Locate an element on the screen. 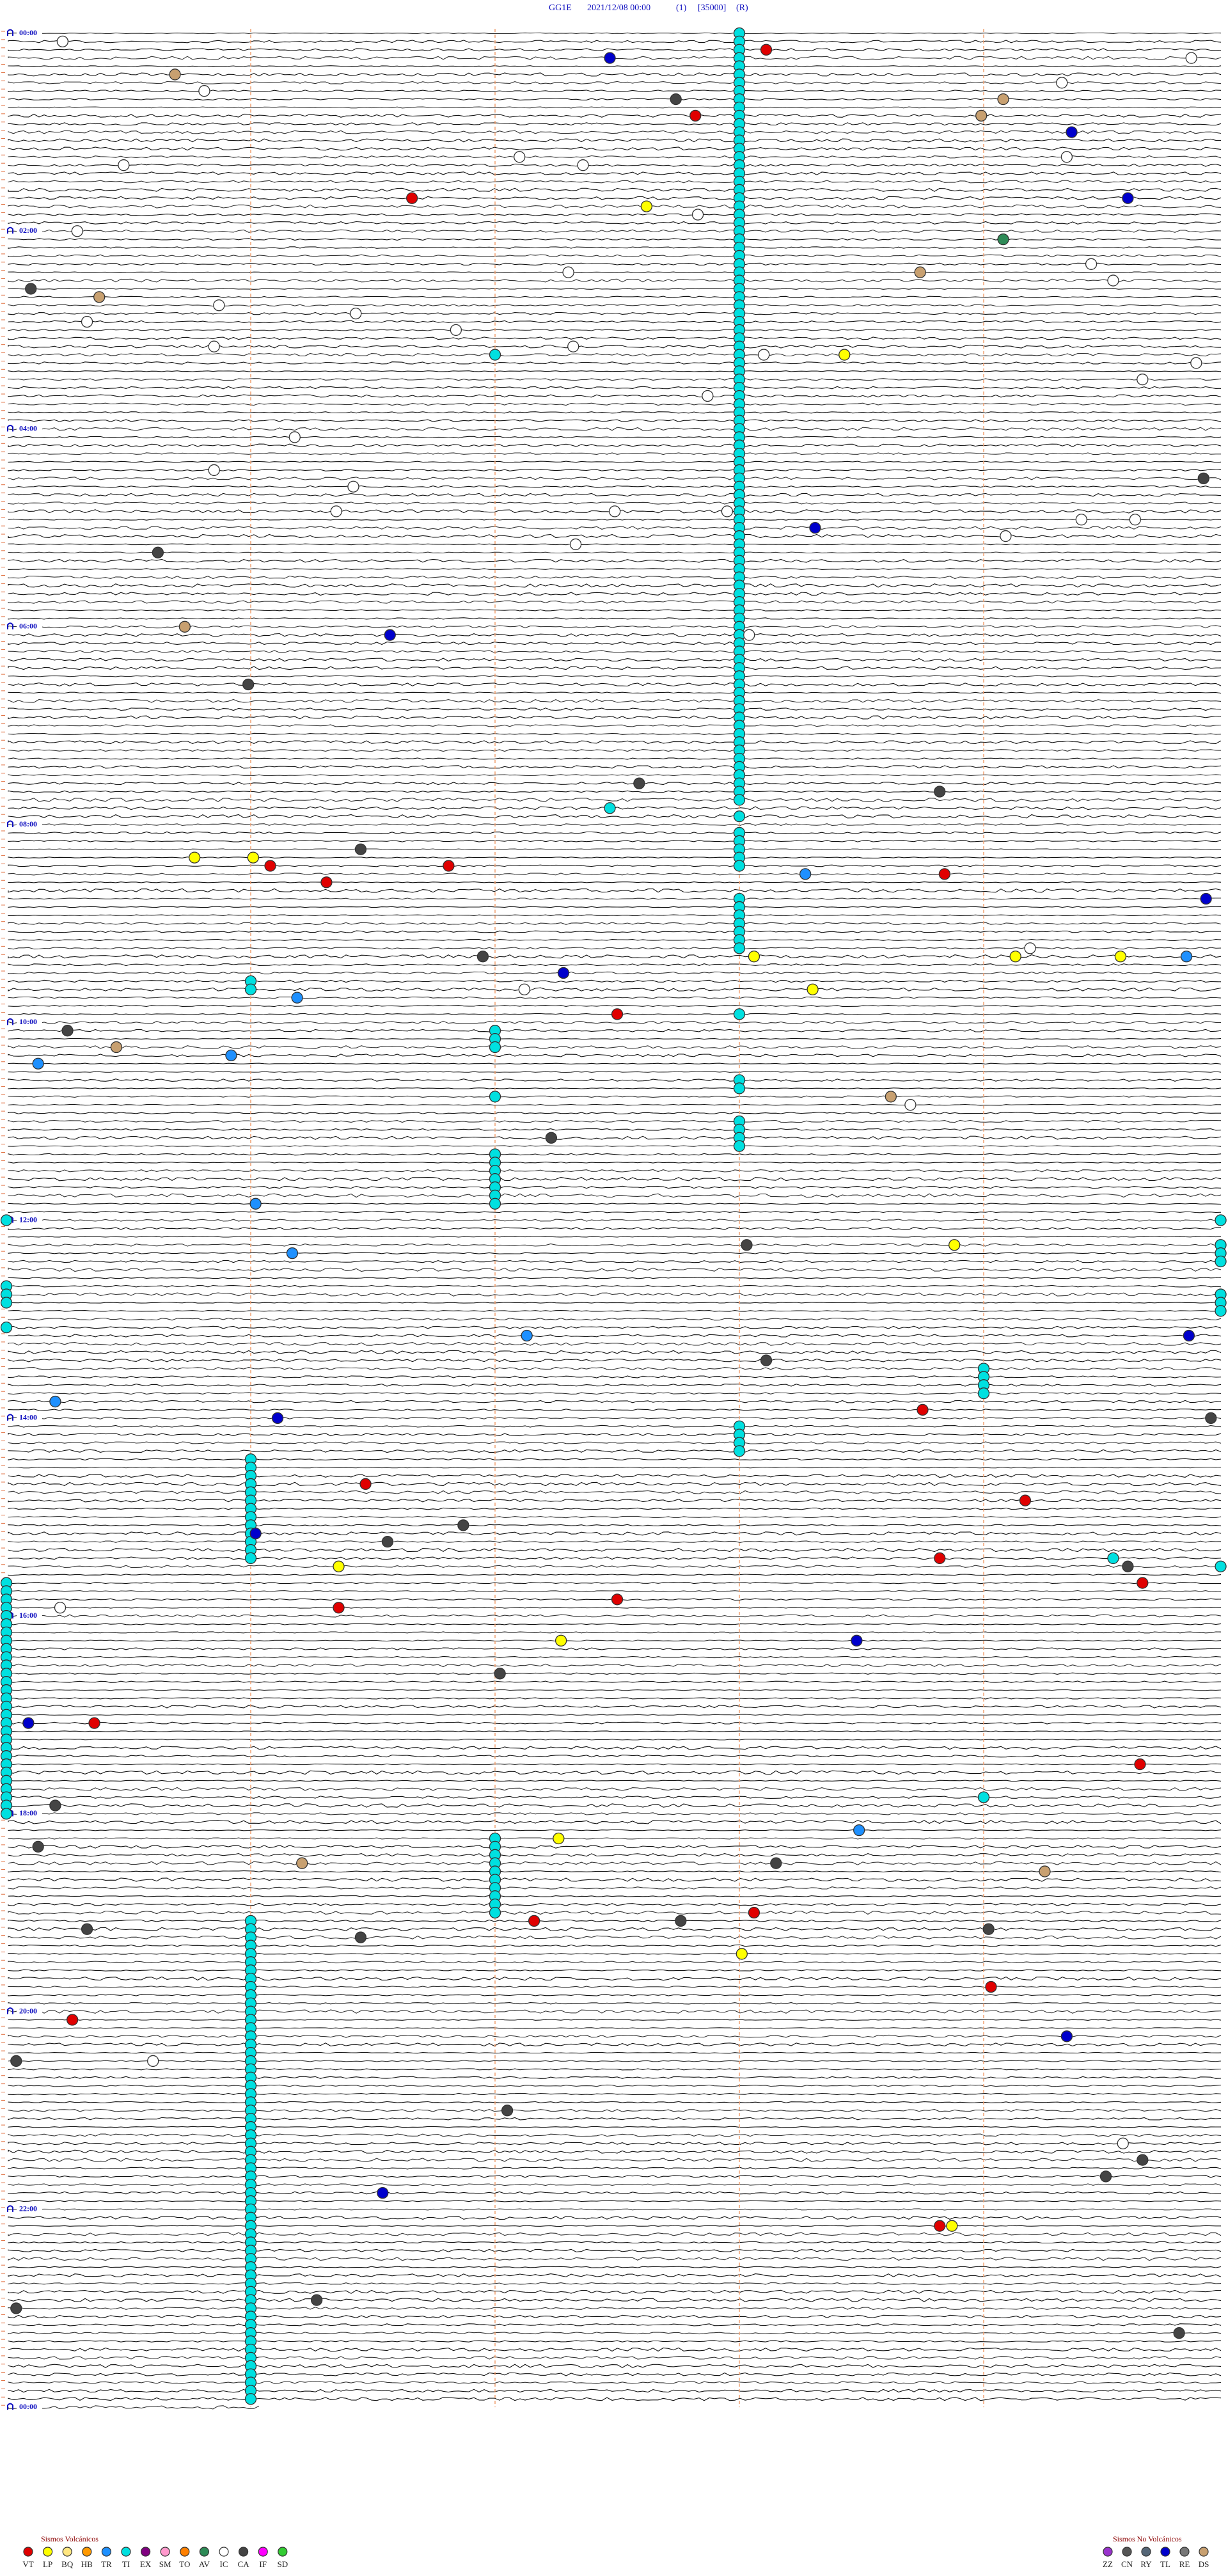  legend-label: SD is located at coordinates (282, 2564).